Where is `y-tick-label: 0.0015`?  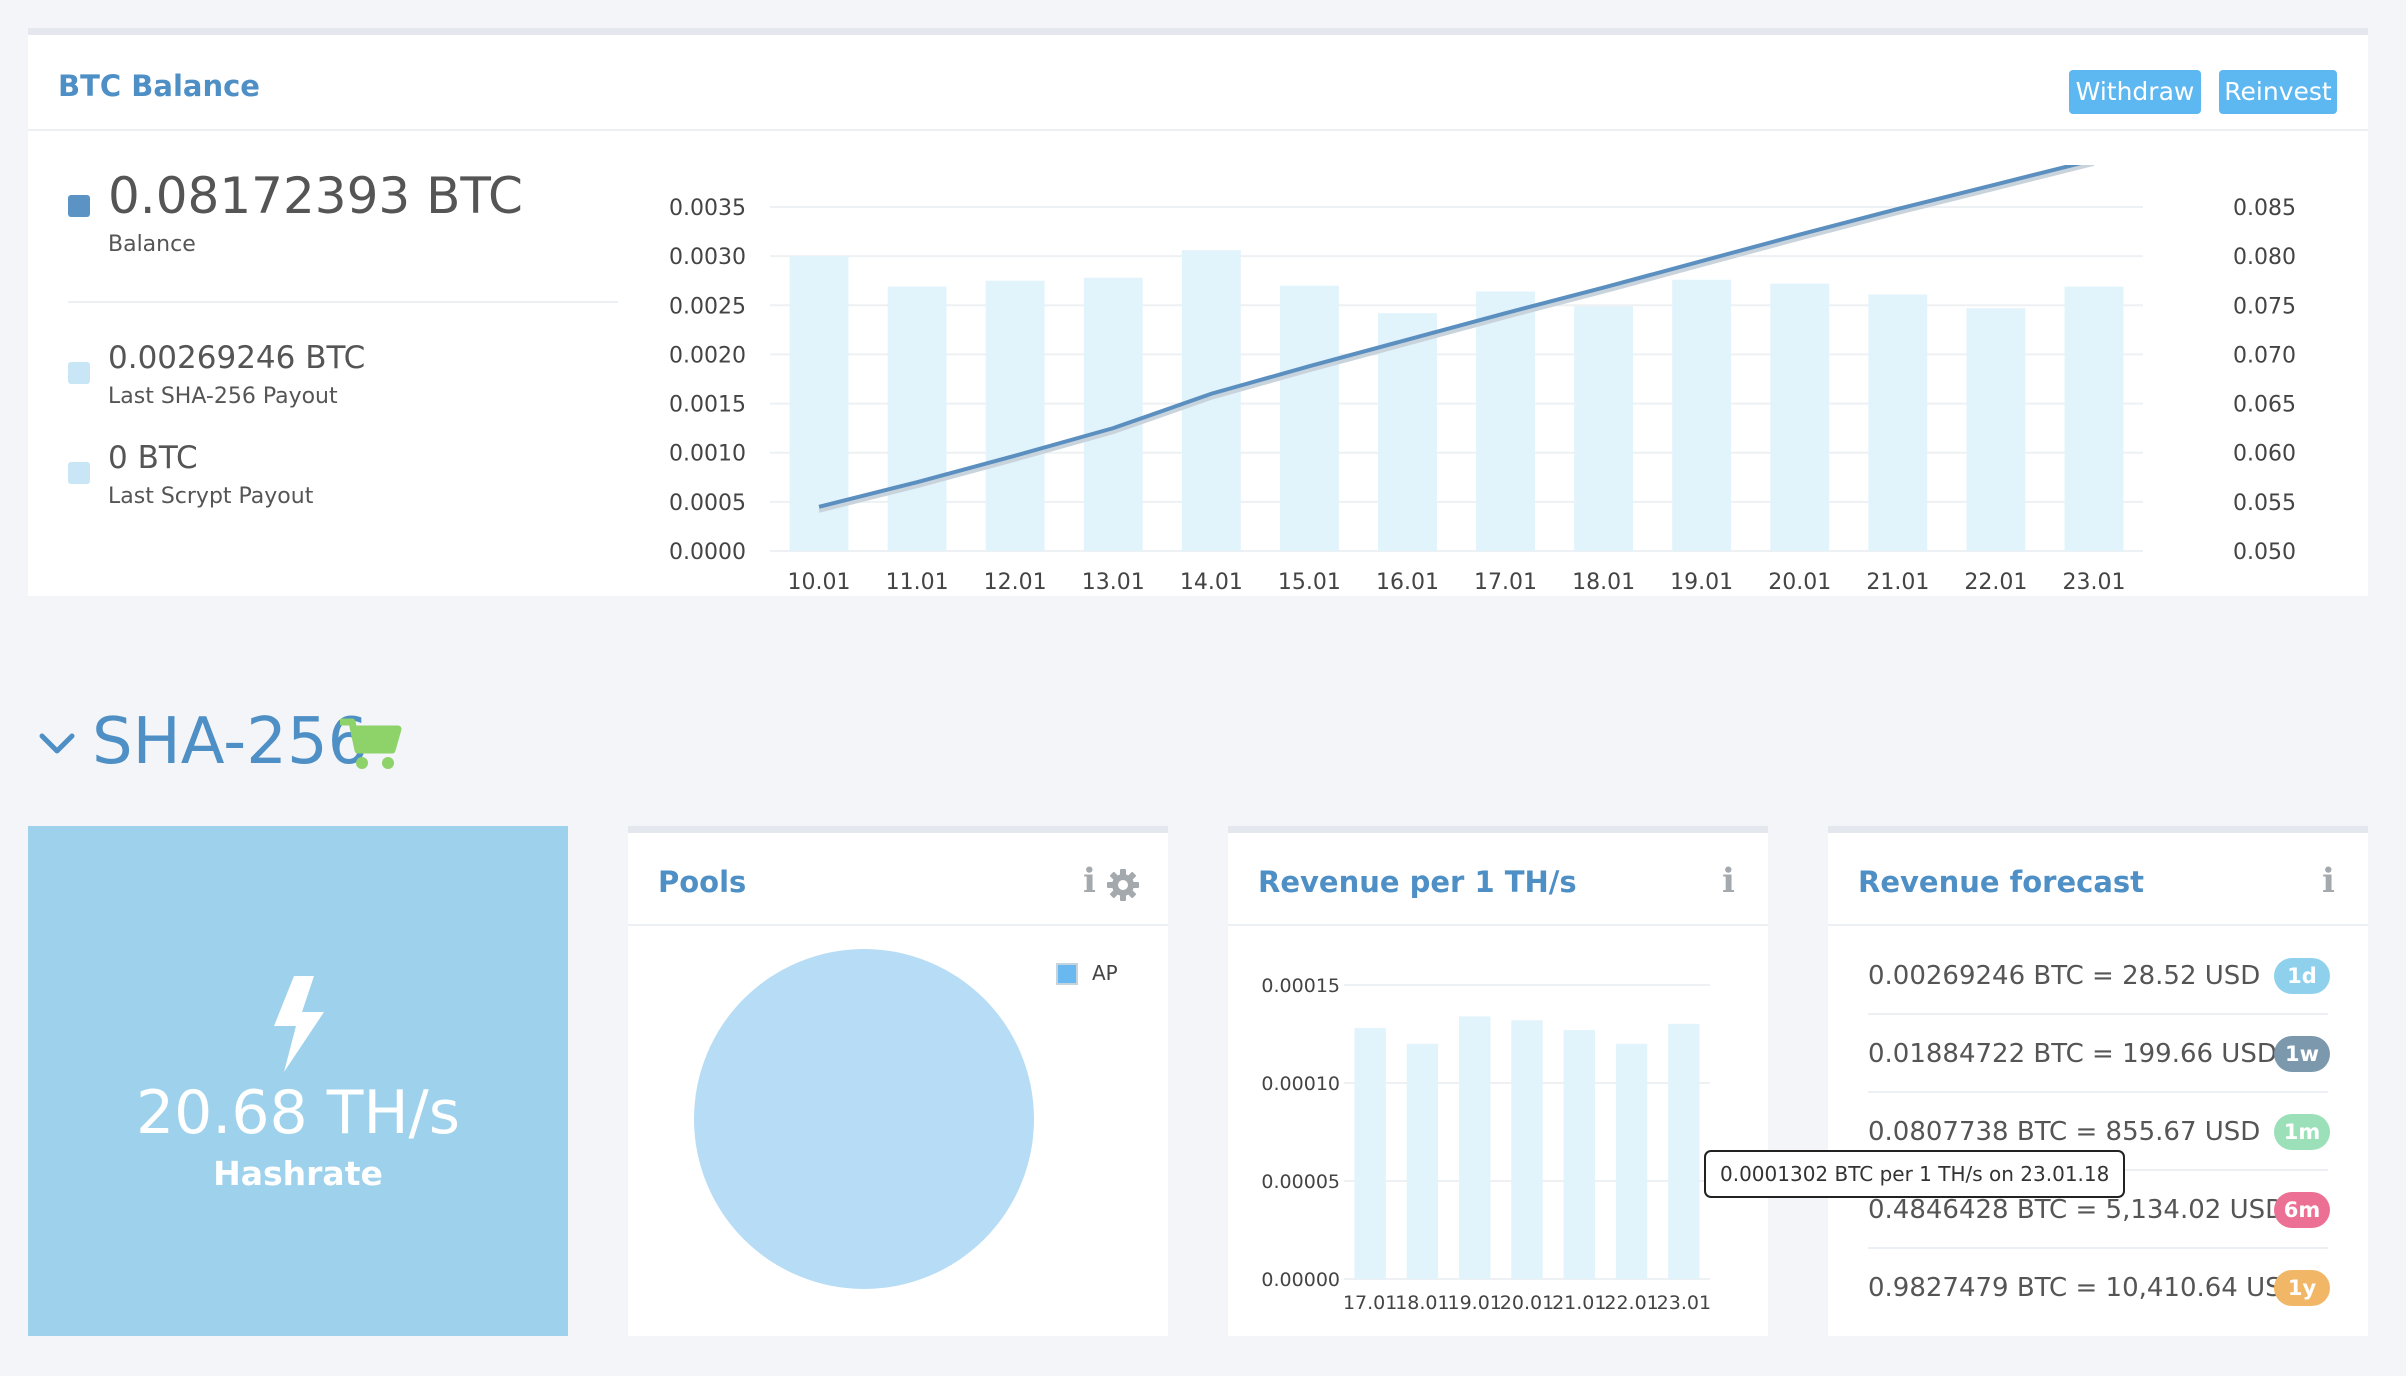 y-tick-label: 0.0015 is located at coordinates (707, 405).